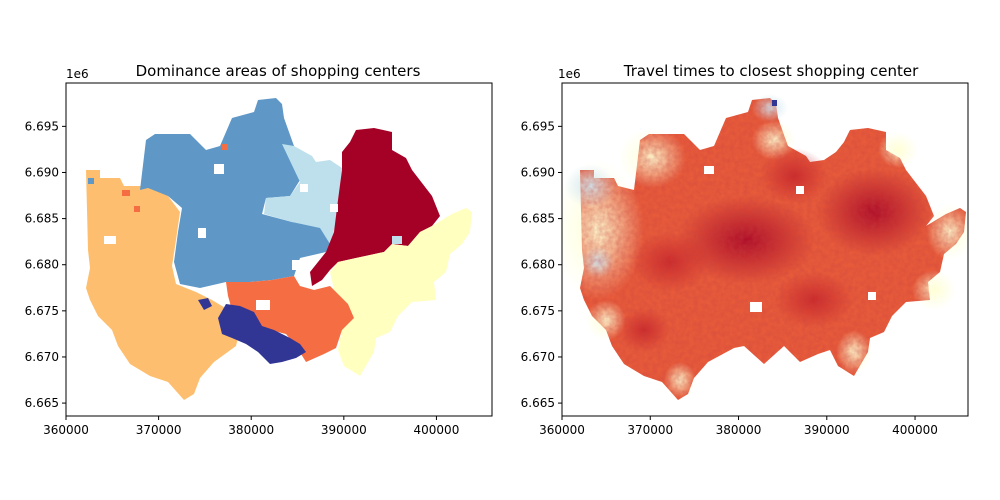 This screenshot has width=1000, height=500. What do you see at coordinates (159, 430) in the screenshot?
I see `left-x-tick-label: 370000` at bounding box center [159, 430].